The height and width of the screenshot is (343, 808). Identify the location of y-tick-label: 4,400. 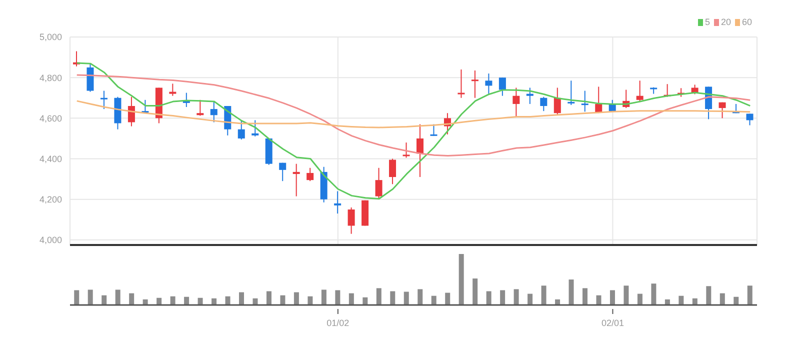
(50, 159).